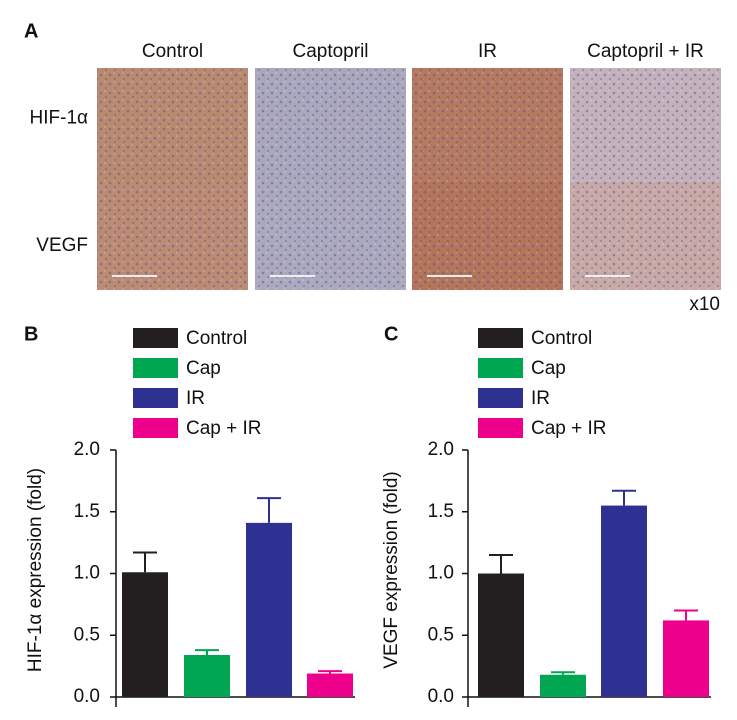 Image resolution: width=737 pixels, height=720 pixels. What do you see at coordinates (31, 334) in the screenshot?
I see `panel-label: B` at bounding box center [31, 334].